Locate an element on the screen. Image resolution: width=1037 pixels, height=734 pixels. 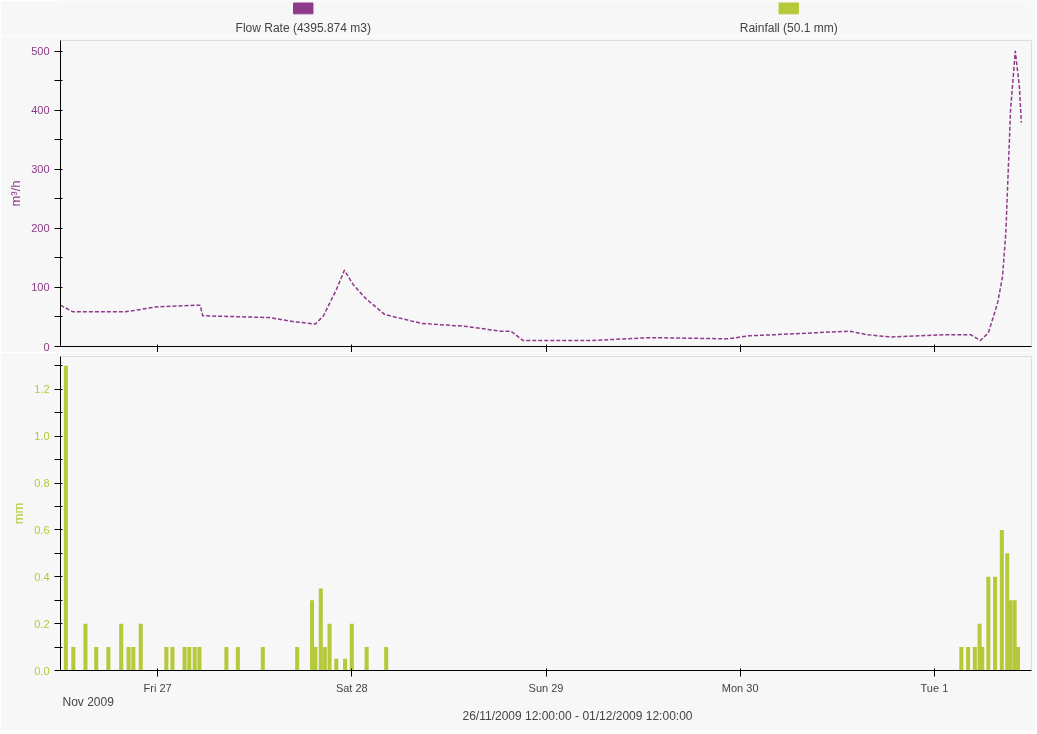
y-tick-label: 0.2 is located at coordinates (42, 623).